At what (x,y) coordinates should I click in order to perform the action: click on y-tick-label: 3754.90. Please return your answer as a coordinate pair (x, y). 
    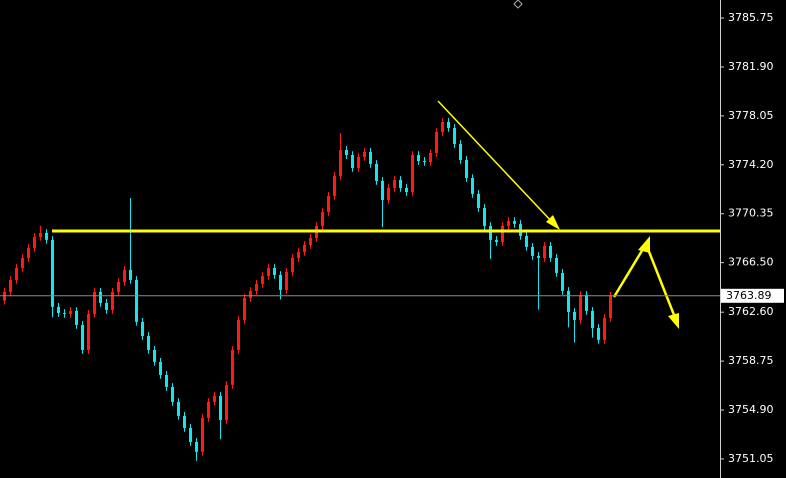
    Looking at the image, I should click on (751, 409).